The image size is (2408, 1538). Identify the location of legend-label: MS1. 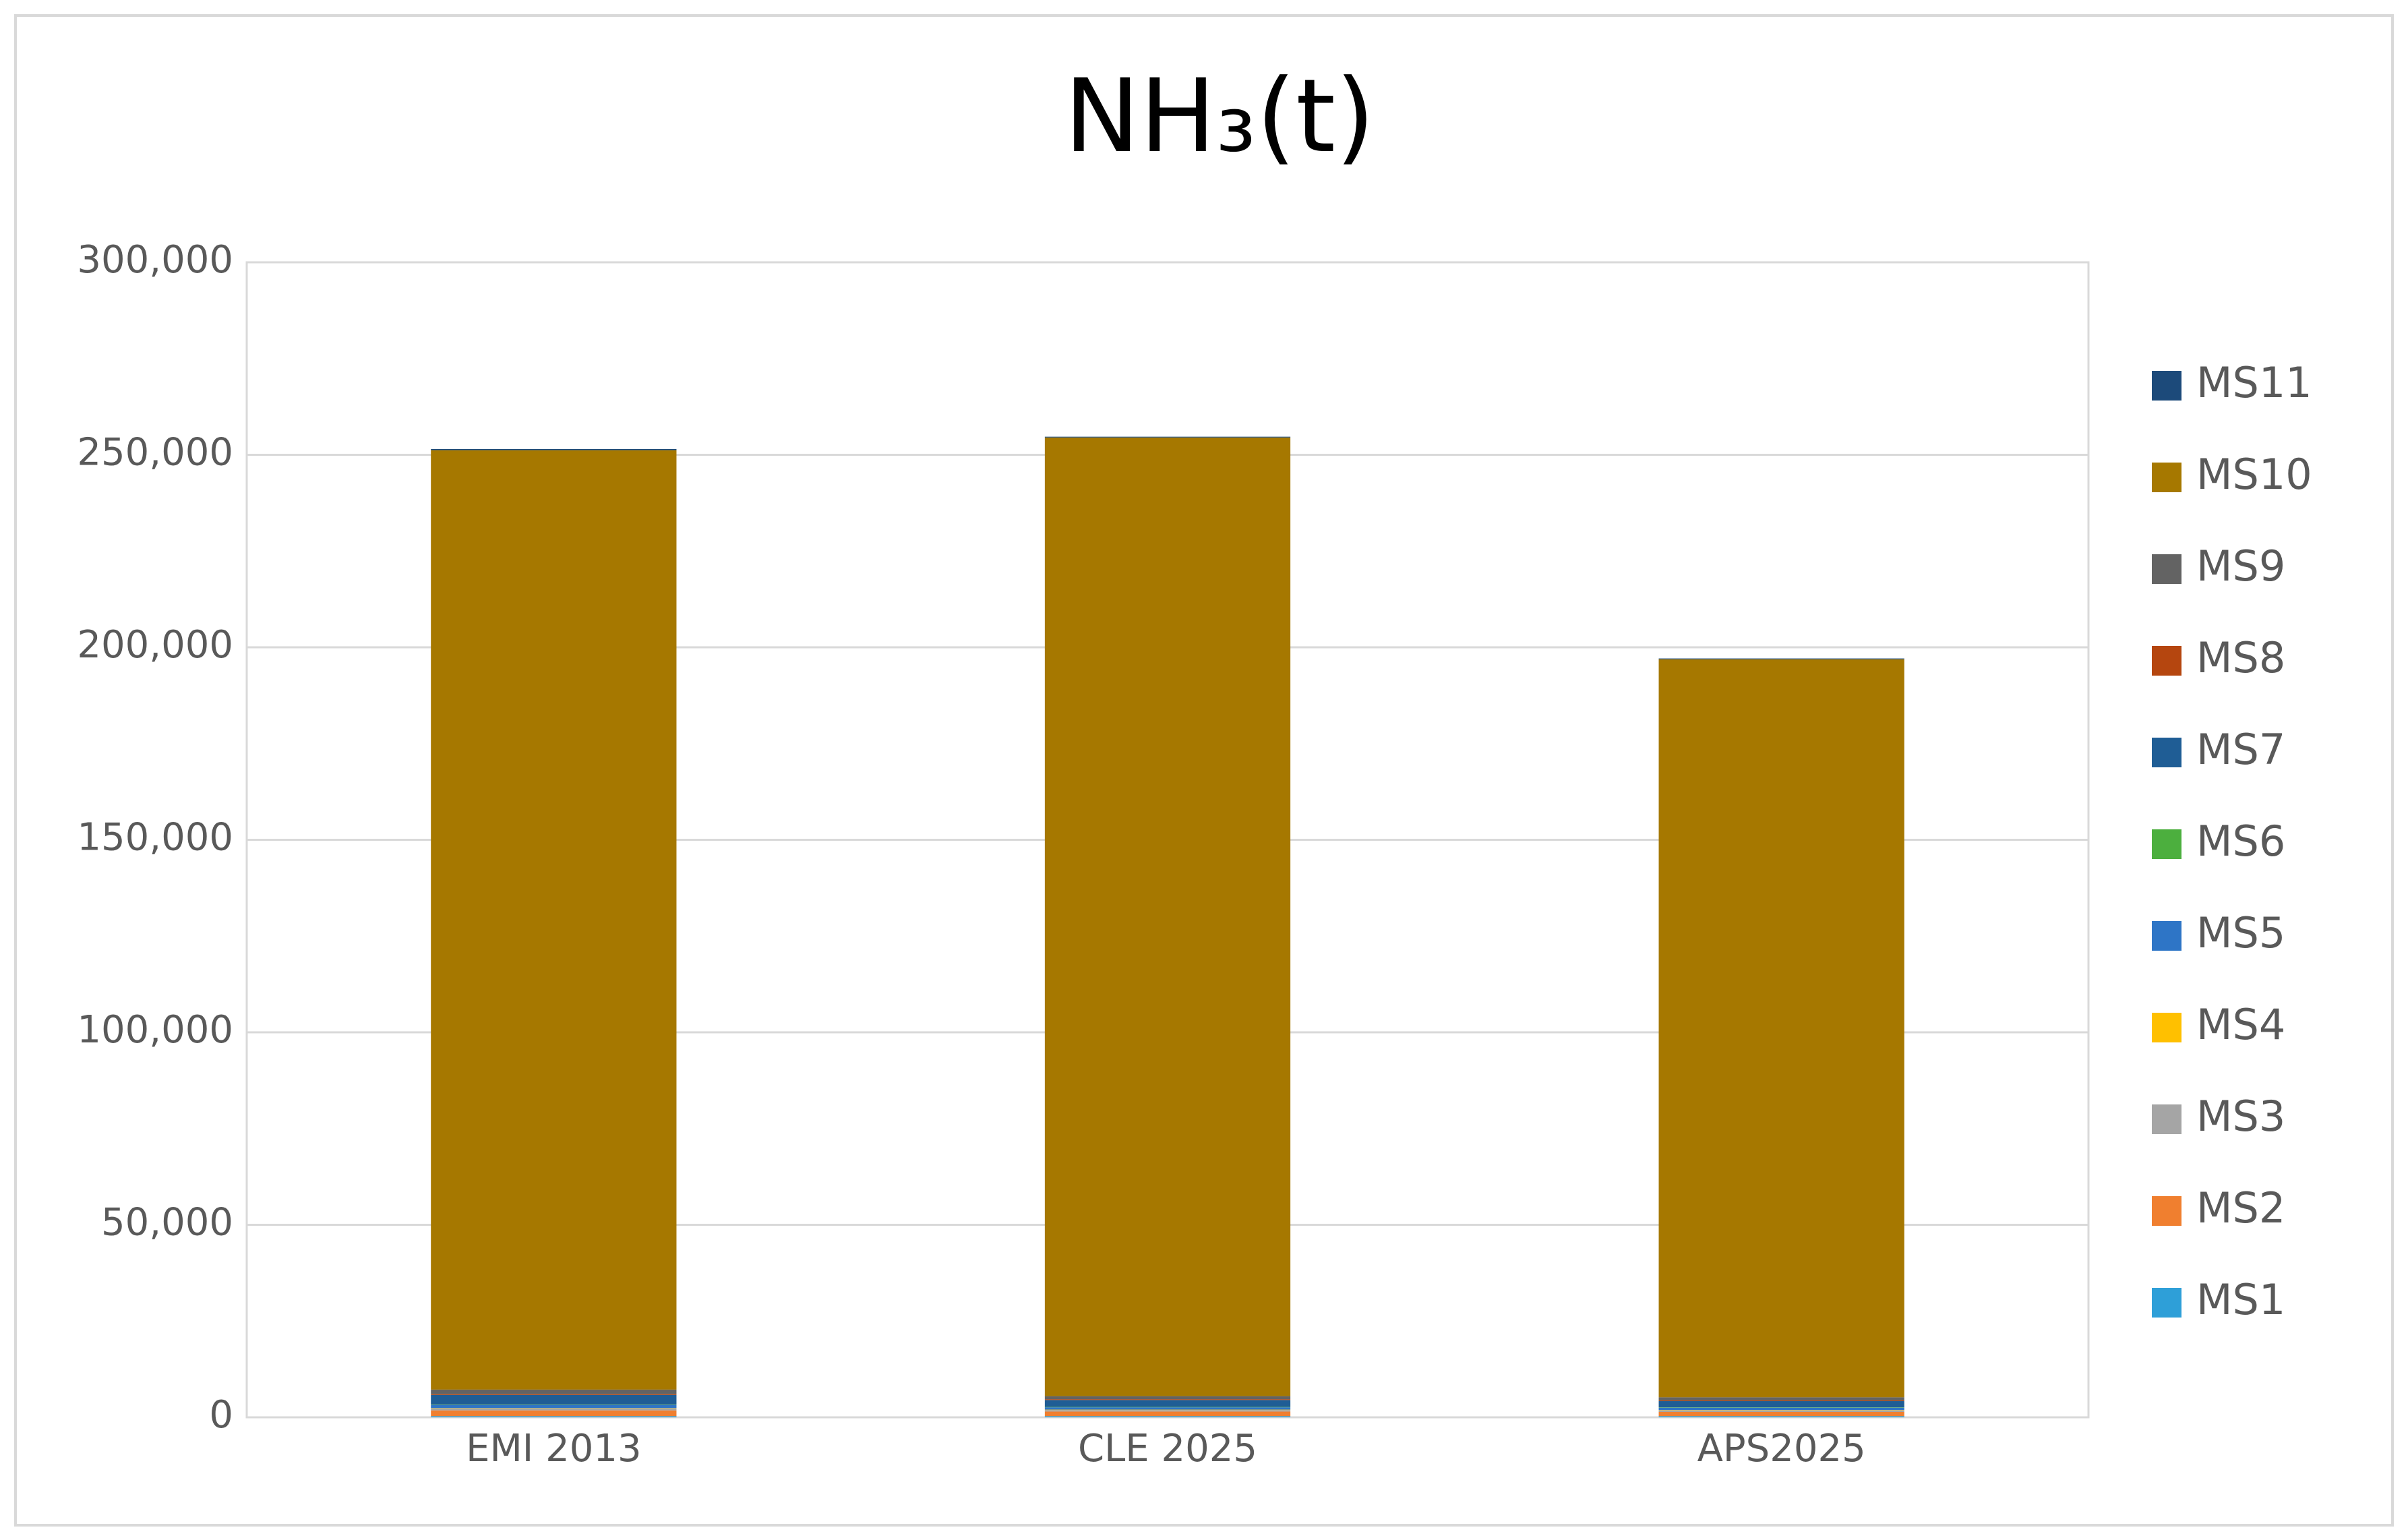
(2240, 1299).